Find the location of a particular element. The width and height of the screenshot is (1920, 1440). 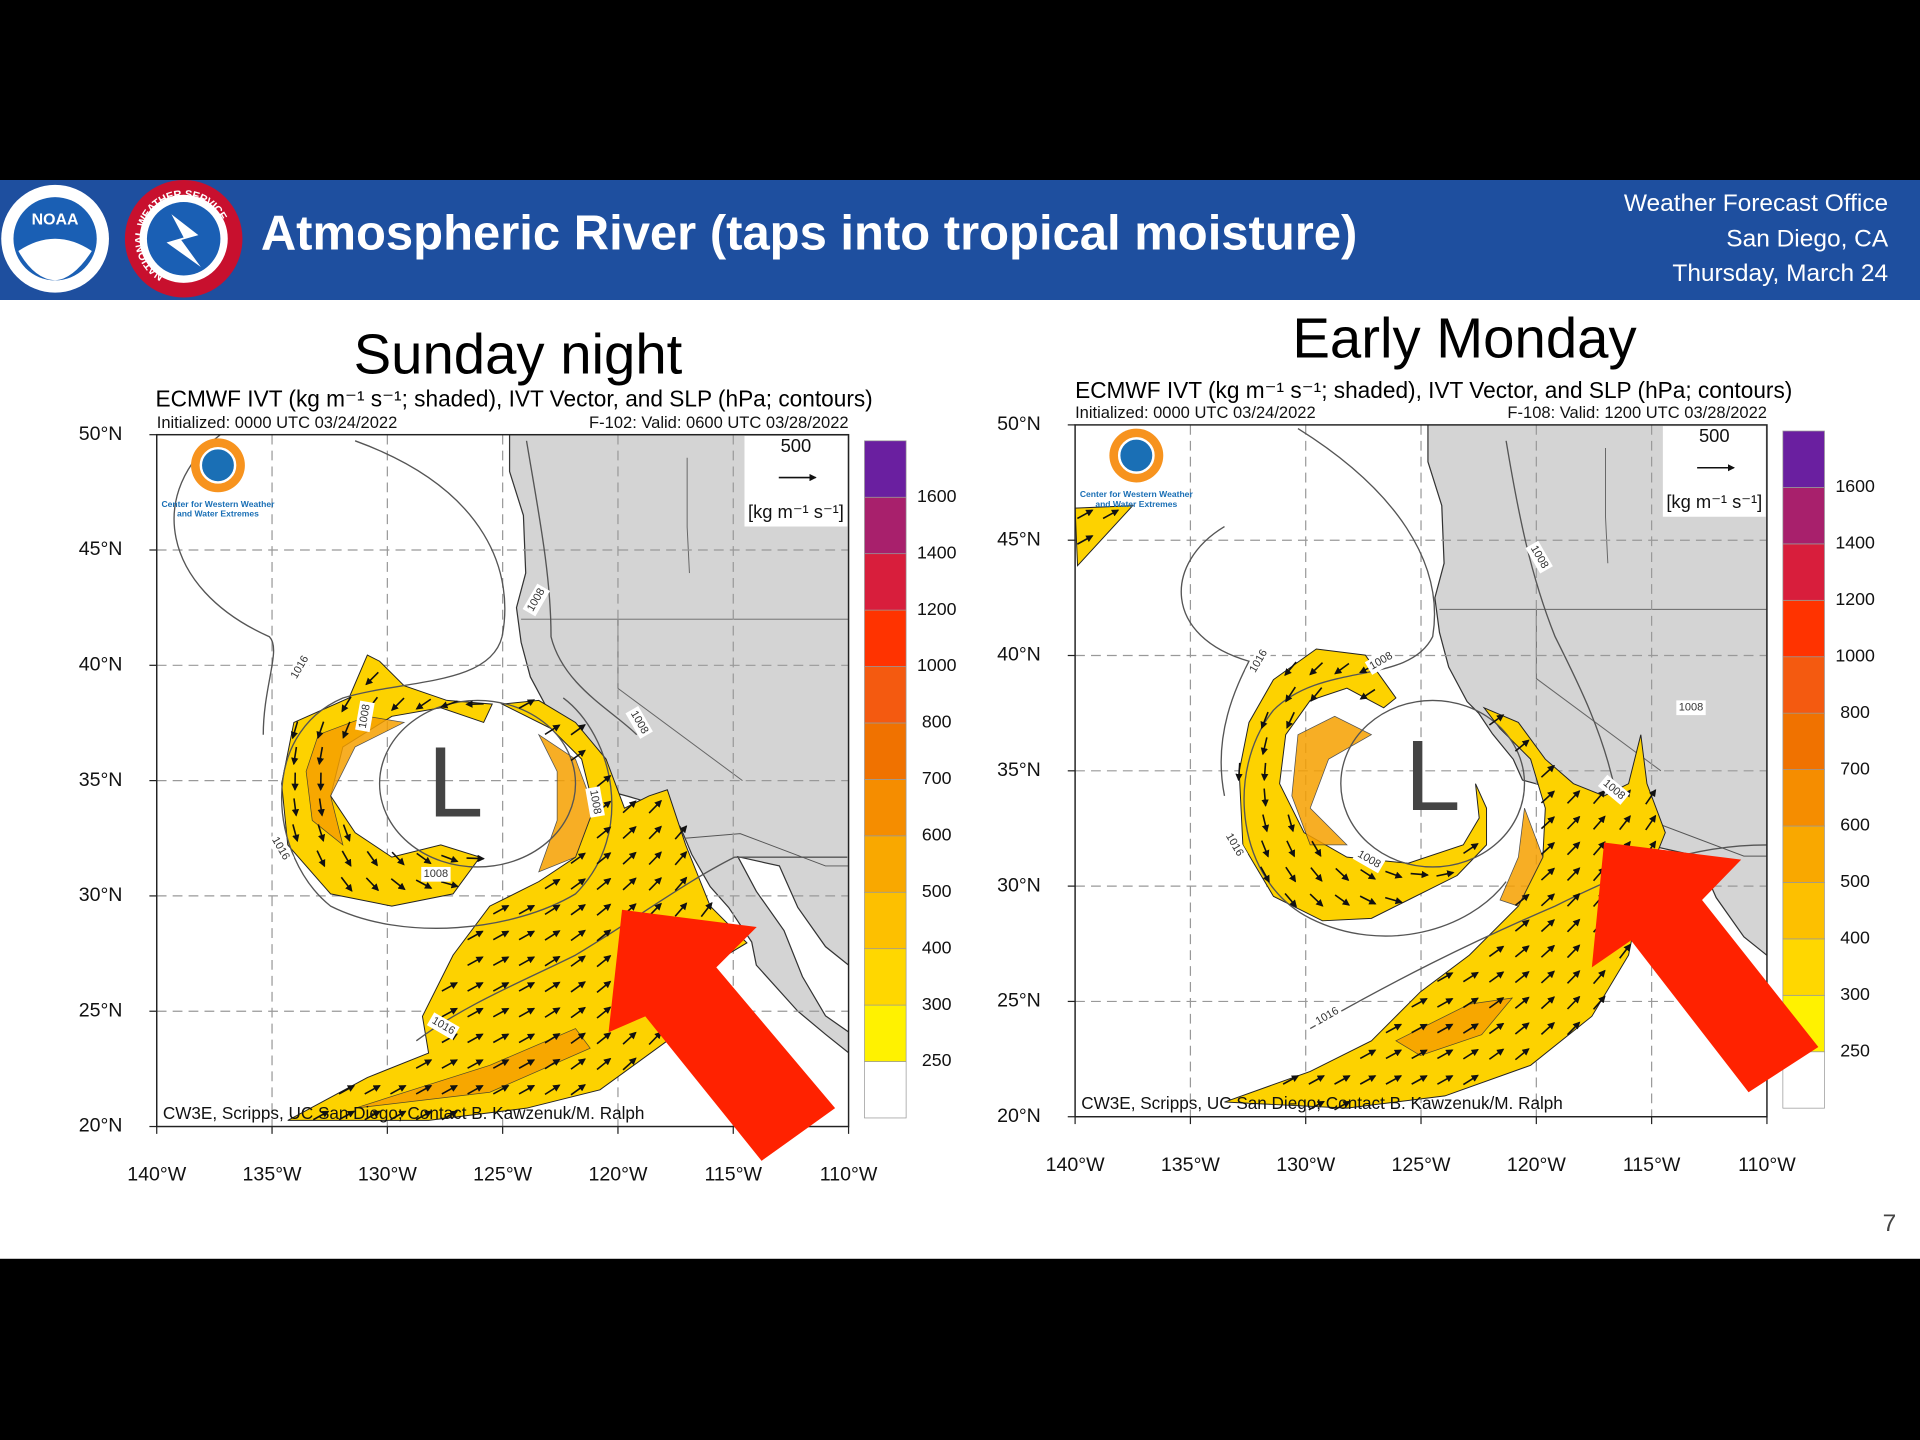

lat-label: 50°N is located at coordinates (101, 434).